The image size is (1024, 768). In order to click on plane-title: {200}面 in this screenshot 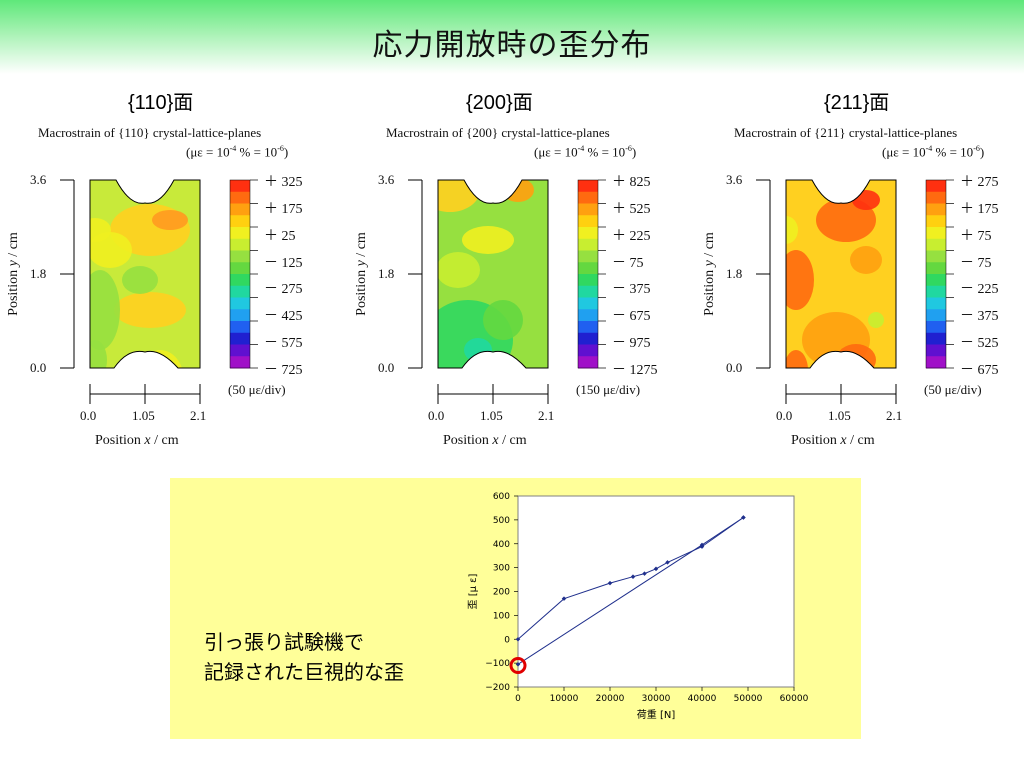, I will do `click(499, 103)`.